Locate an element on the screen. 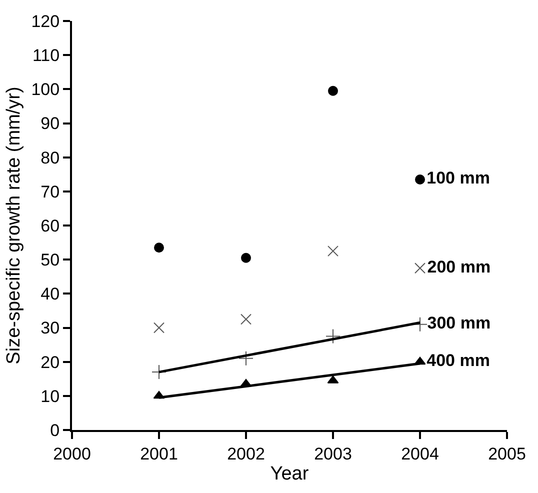 Image resolution: width=538 pixels, height=493 pixels. y-tick-label: 30 is located at coordinates (50, 328).